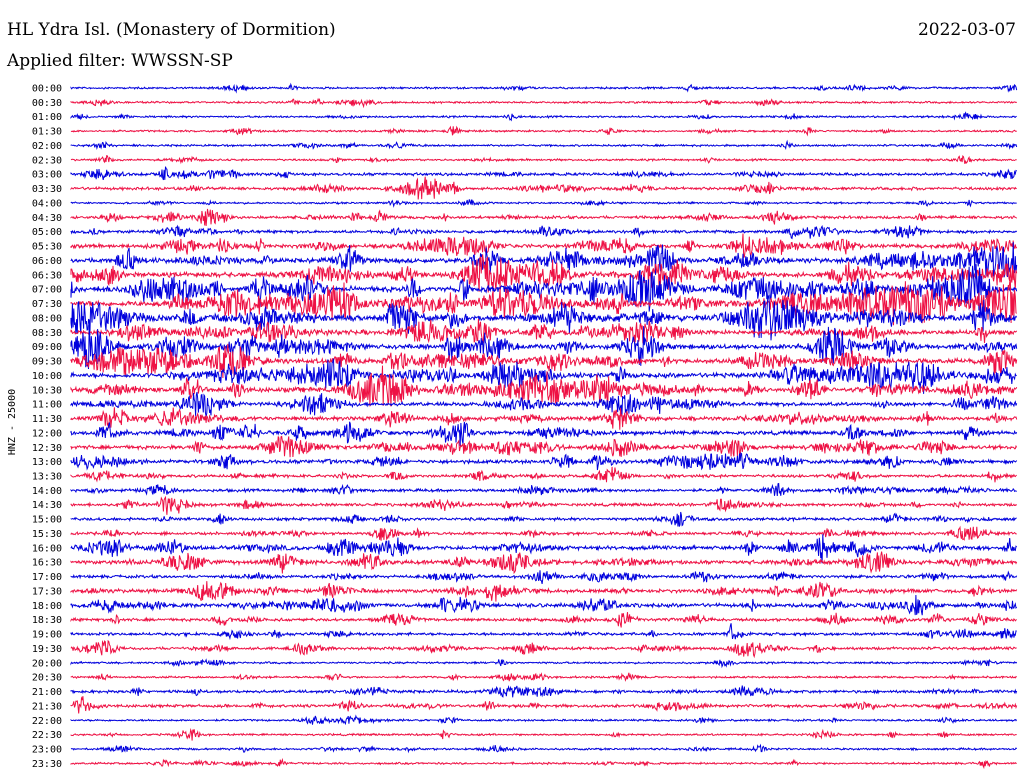  What do you see at coordinates (966, 30) in the screenshot?
I see `record-date: 2022-03-07` at bounding box center [966, 30].